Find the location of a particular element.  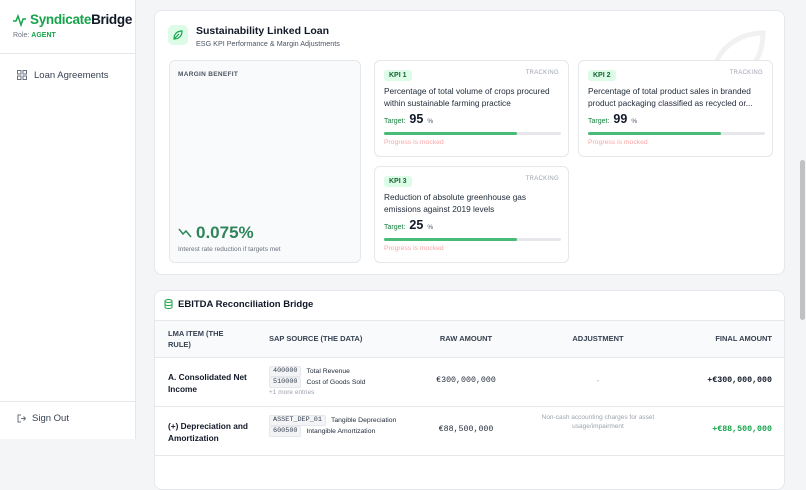

column-header: RAW AMOUNT is located at coordinates (466, 338).